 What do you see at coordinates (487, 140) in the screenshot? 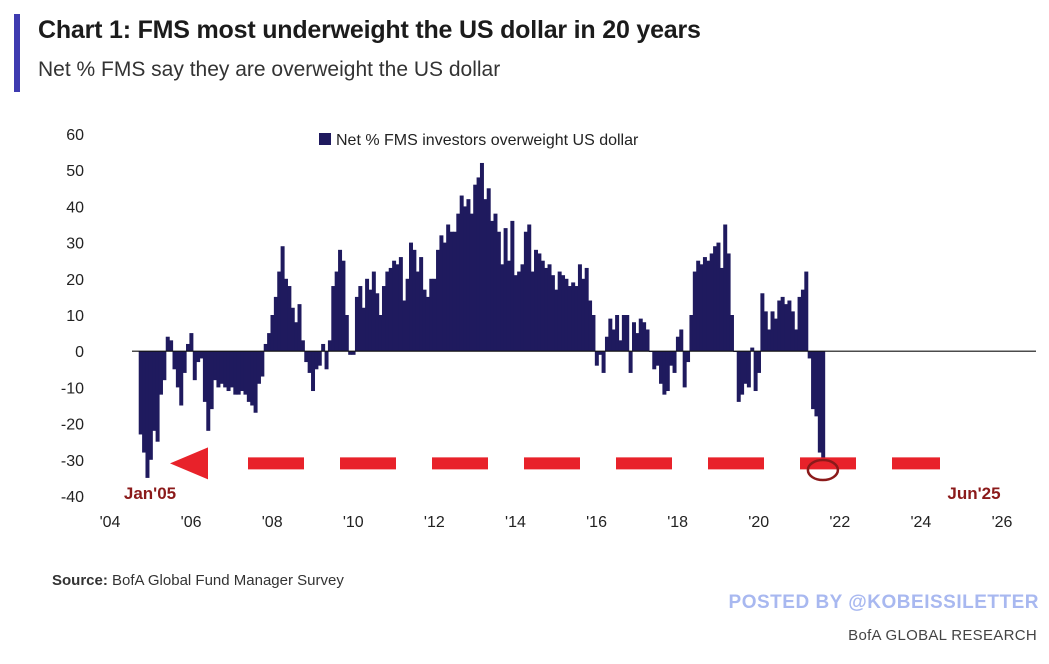
I see `legend-label: Net % FMS investors overweight US dollar` at bounding box center [487, 140].